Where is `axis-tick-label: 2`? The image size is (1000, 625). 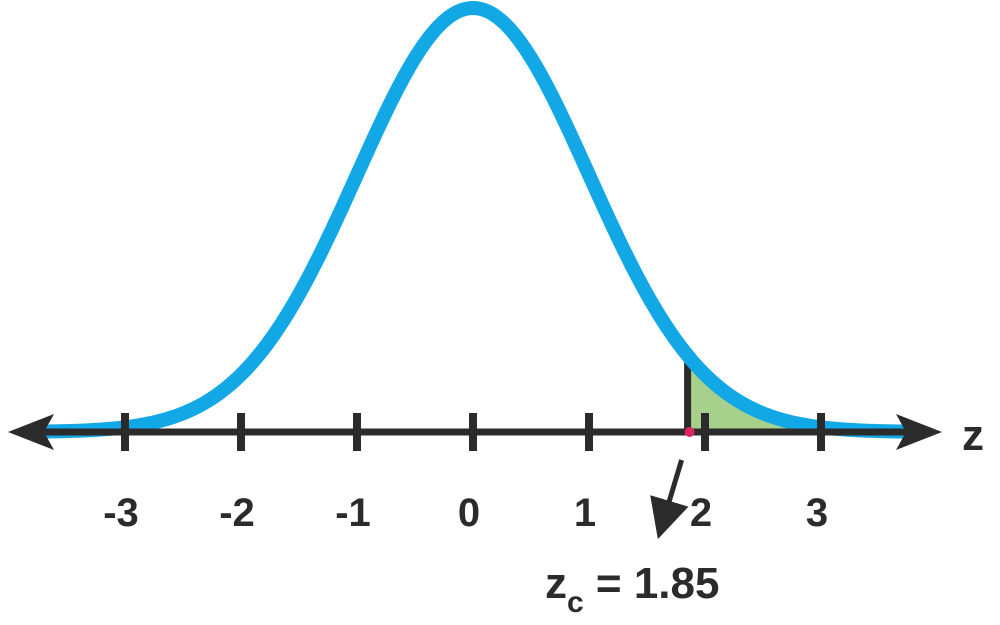
axis-tick-label: 2 is located at coordinates (701, 513).